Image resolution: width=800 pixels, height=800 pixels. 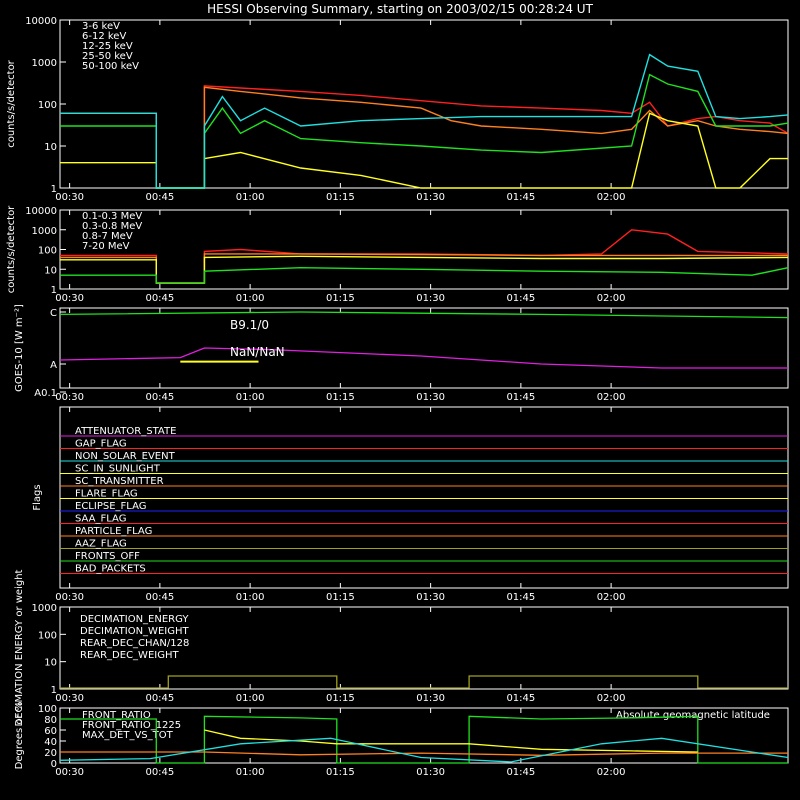 What do you see at coordinates (54, 764) in the screenshot?
I see `ratio-ytick-label: 0` at bounding box center [54, 764].